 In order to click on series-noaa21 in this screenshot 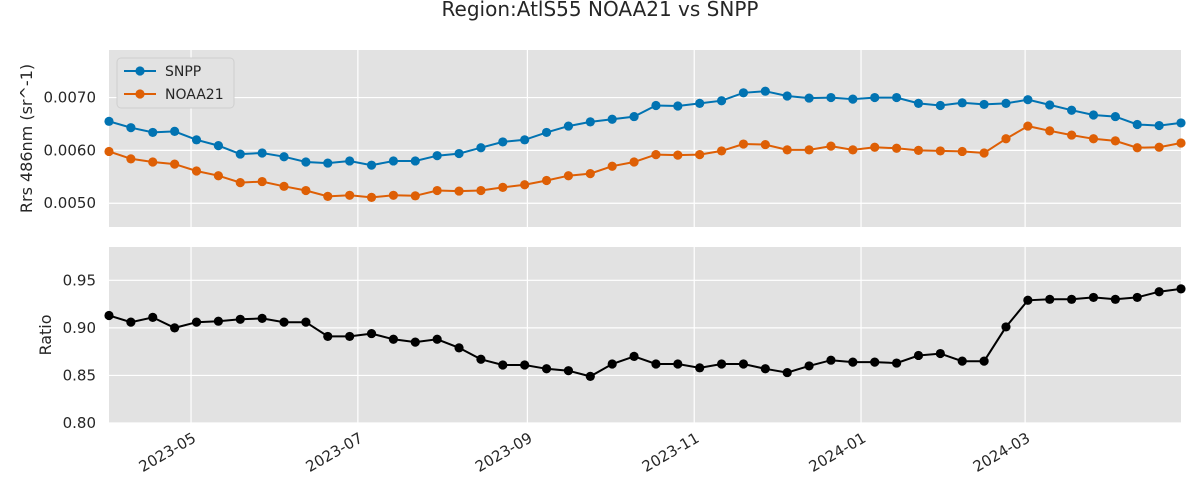, I will do `click(645, 162)`.